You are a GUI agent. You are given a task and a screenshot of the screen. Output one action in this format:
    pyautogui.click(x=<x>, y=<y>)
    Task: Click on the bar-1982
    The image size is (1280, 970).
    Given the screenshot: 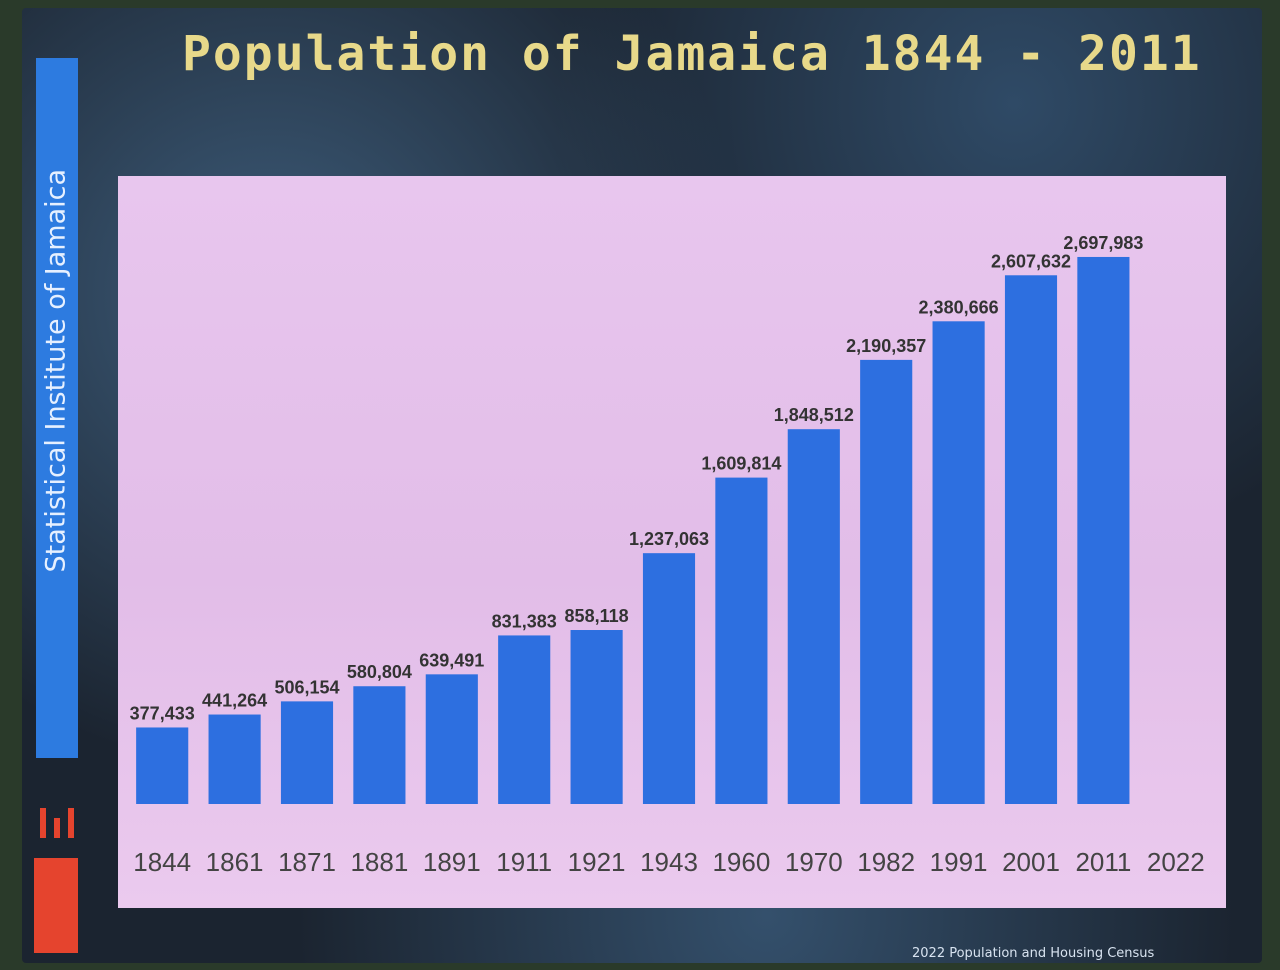 What is the action you would take?
    pyautogui.click(x=886, y=581)
    